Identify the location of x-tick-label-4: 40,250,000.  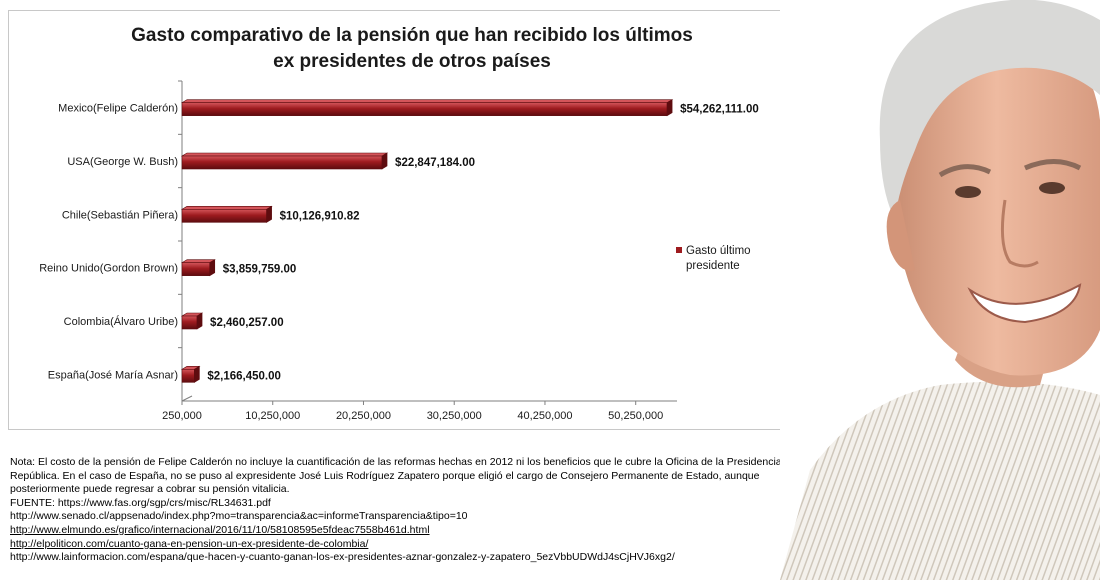
(544, 416).